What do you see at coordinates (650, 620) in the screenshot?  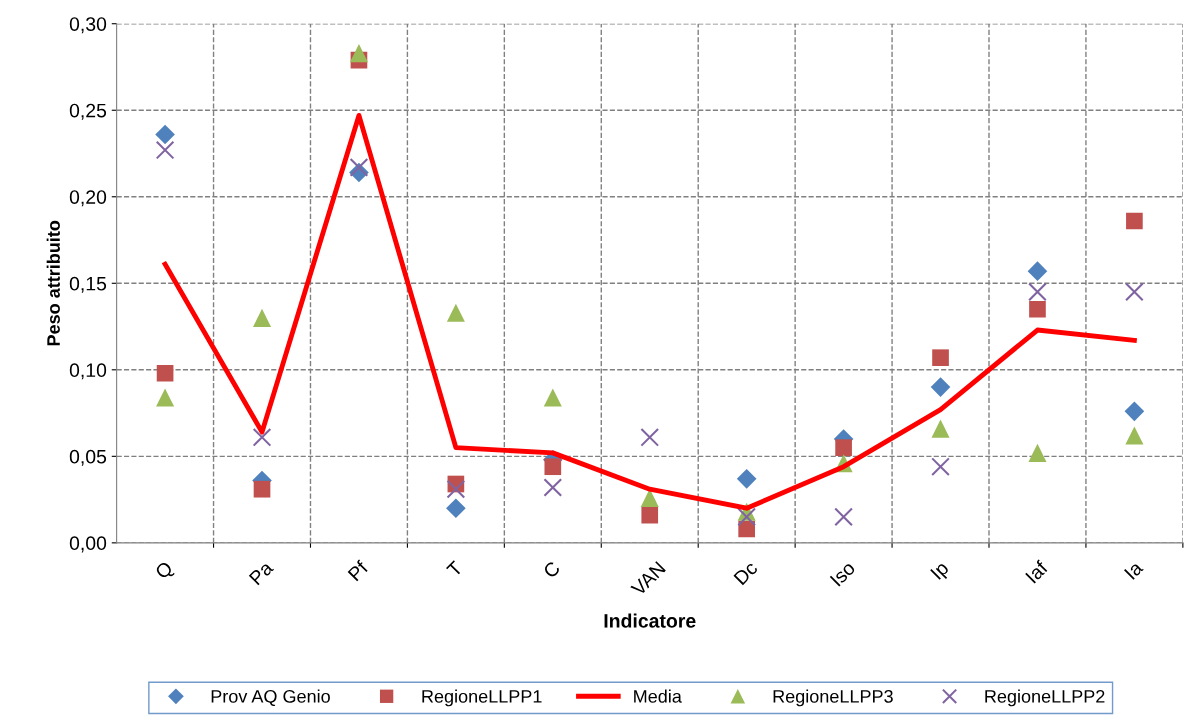 I see `x-axis-title: Indicatore` at bounding box center [650, 620].